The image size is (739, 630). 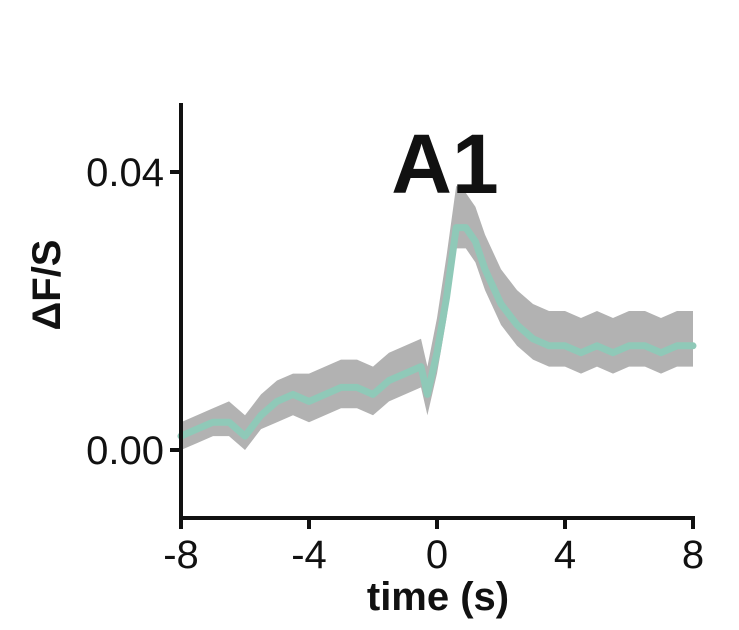 What do you see at coordinates (125, 173) in the screenshot?
I see `y-tick-label: 0.04` at bounding box center [125, 173].